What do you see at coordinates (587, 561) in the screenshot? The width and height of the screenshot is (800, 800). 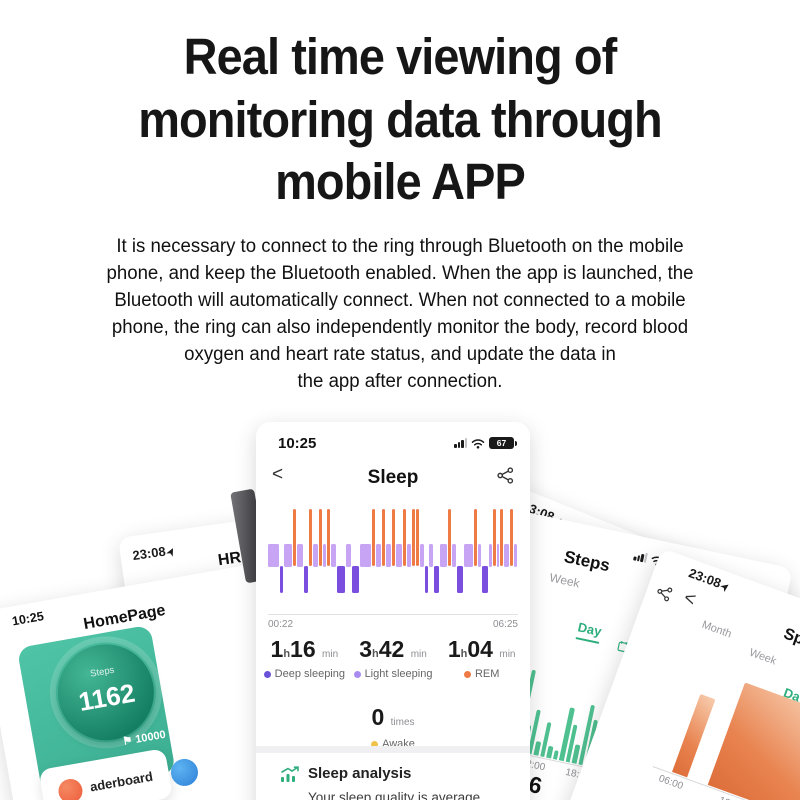 I see `screen-title: Steps` at bounding box center [587, 561].